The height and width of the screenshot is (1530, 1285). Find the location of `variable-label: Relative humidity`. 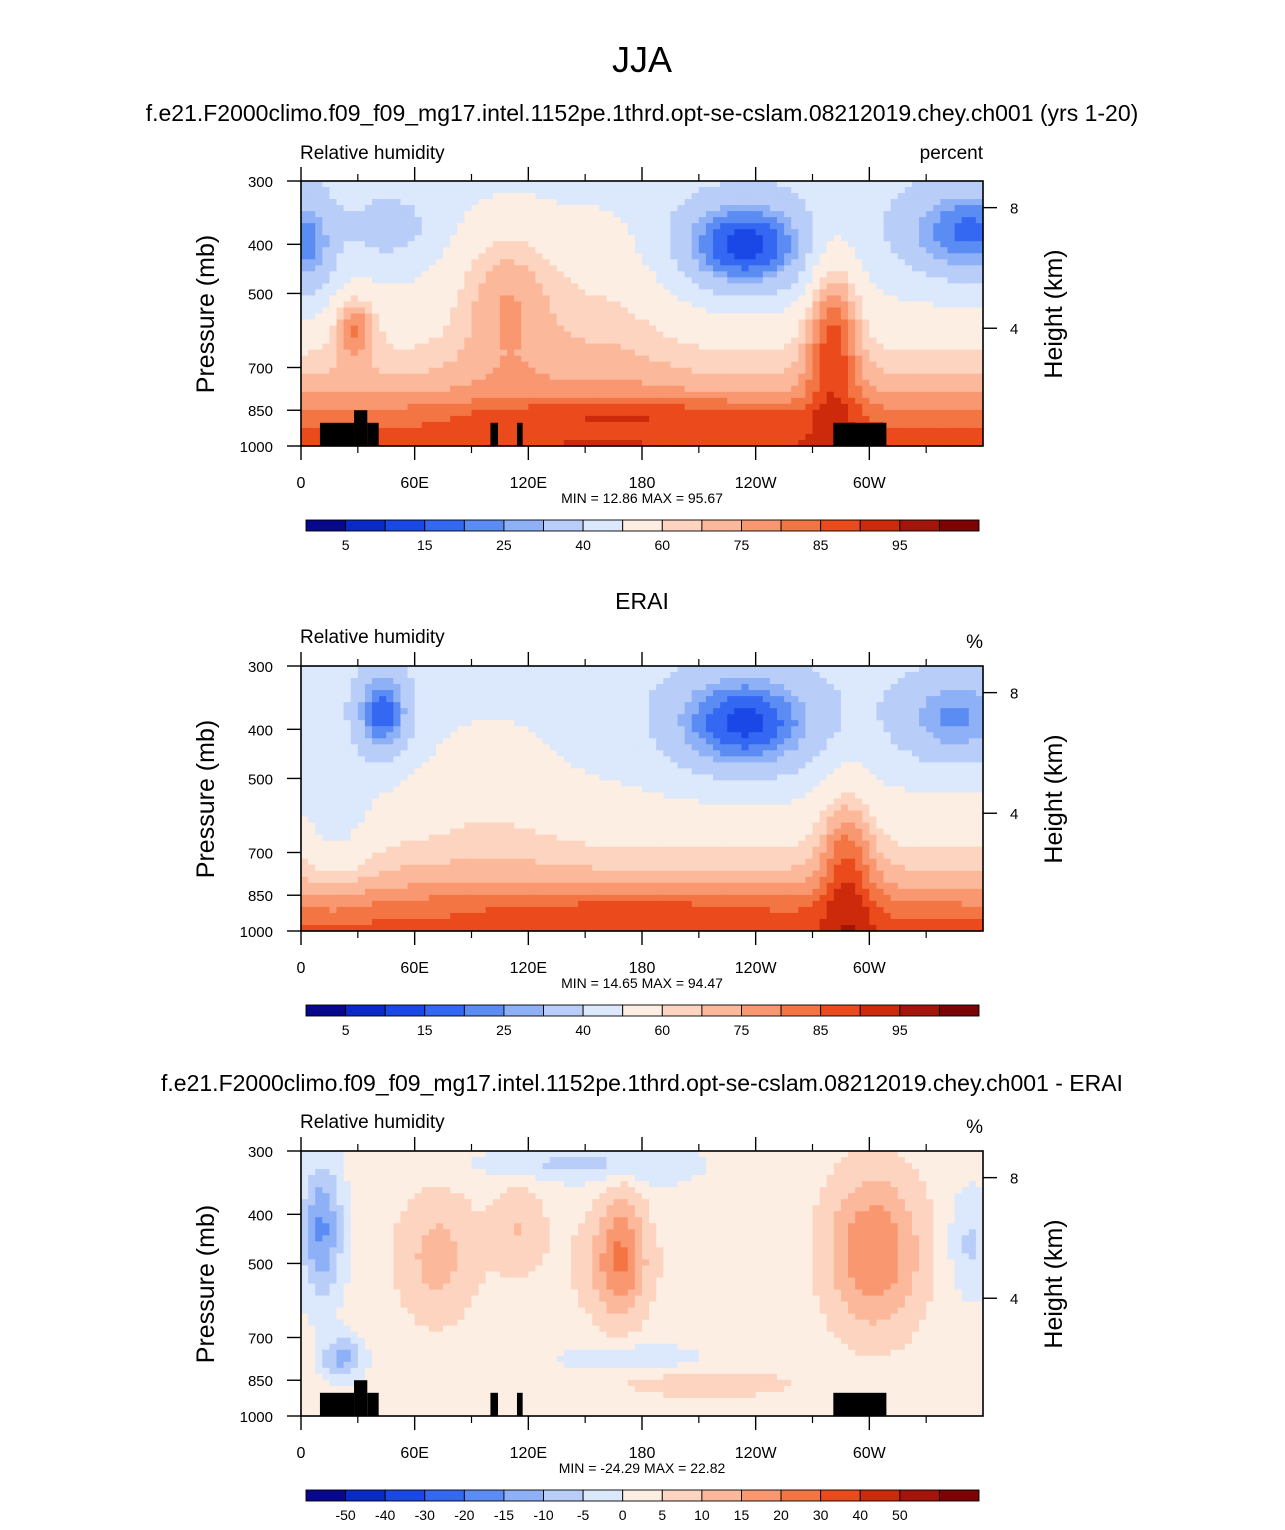

variable-label: Relative humidity is located at coordinates (372, 637).